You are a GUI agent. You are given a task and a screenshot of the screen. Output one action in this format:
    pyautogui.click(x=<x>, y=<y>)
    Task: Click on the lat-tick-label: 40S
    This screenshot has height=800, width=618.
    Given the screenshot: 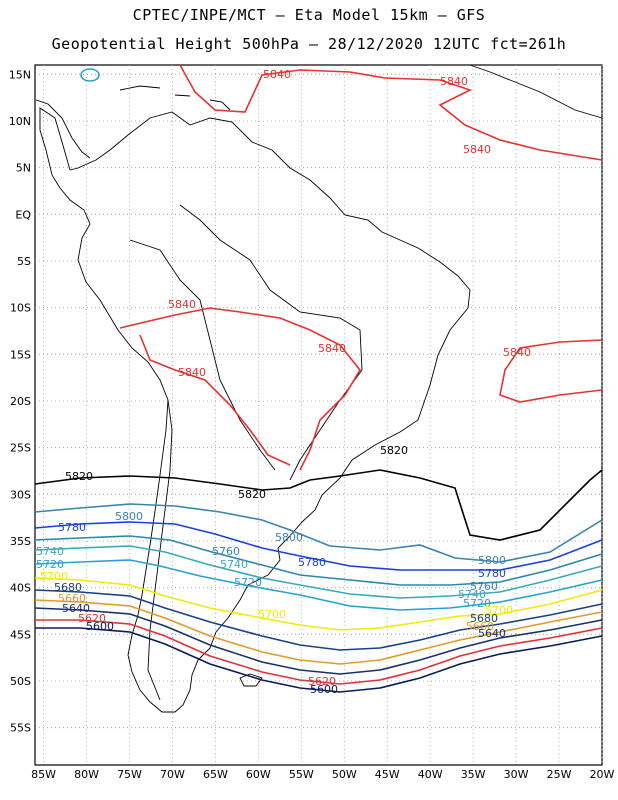 What is the action you would take?
    pyautogui.click(x=20, y=588)
    